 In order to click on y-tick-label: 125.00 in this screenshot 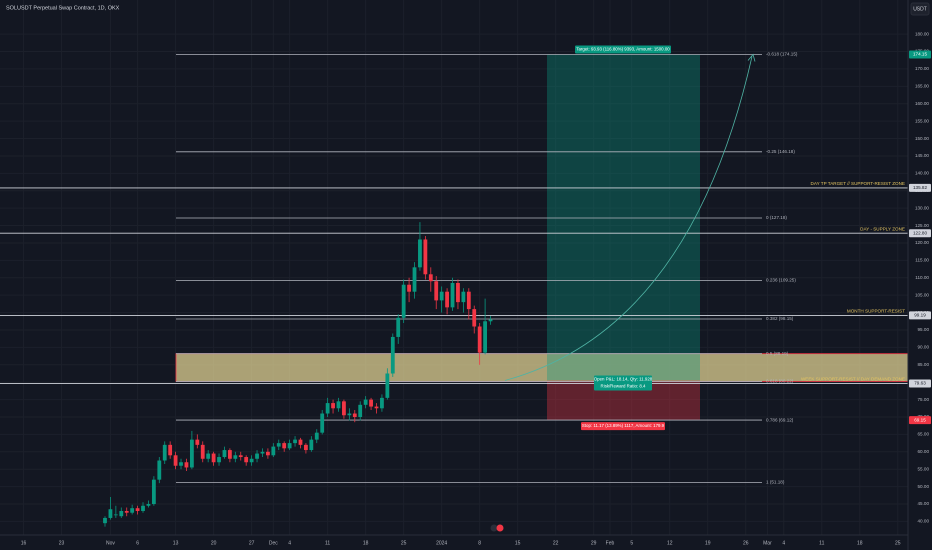, I will do `click(922, 225)`.